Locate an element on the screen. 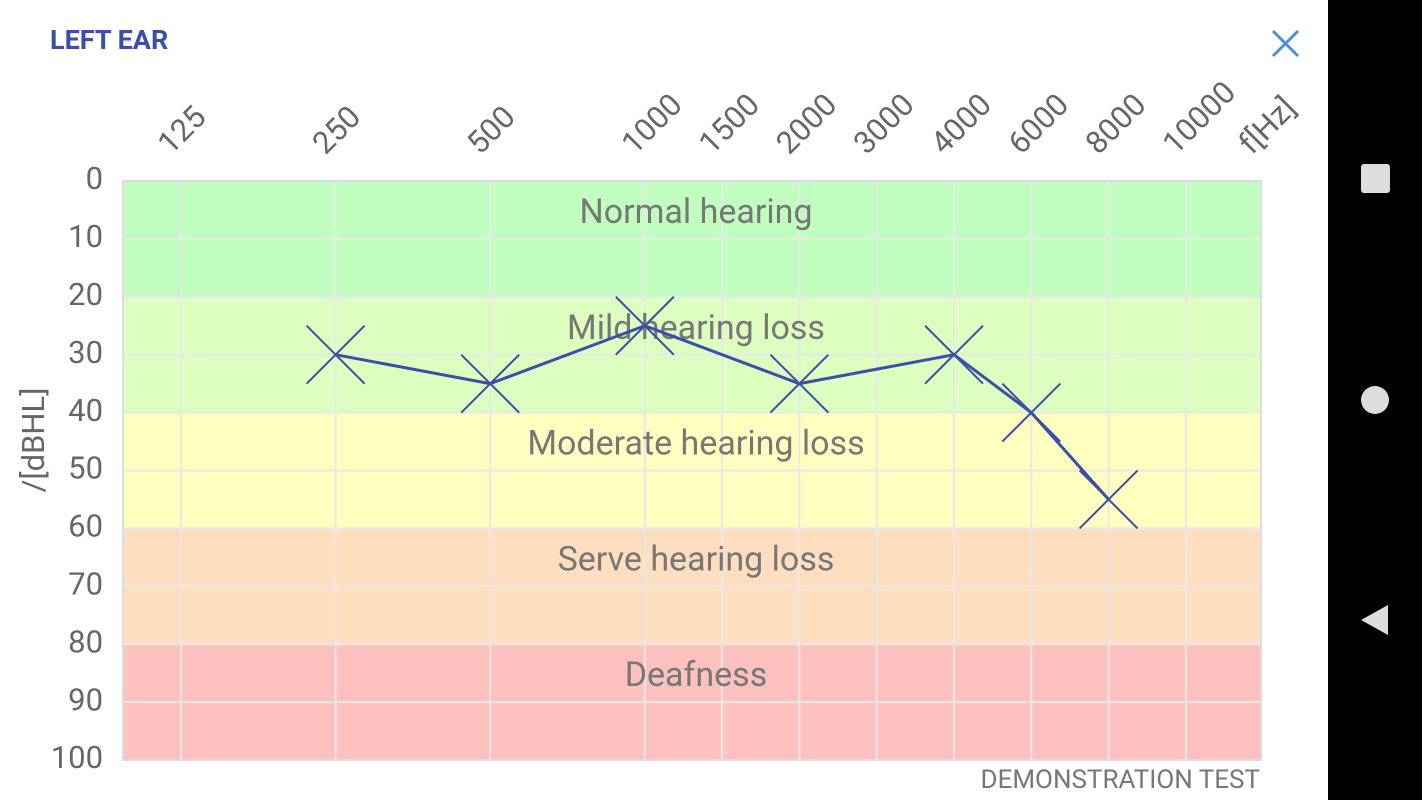  y-tick-label: 40 is located at coordinates (85, 410).